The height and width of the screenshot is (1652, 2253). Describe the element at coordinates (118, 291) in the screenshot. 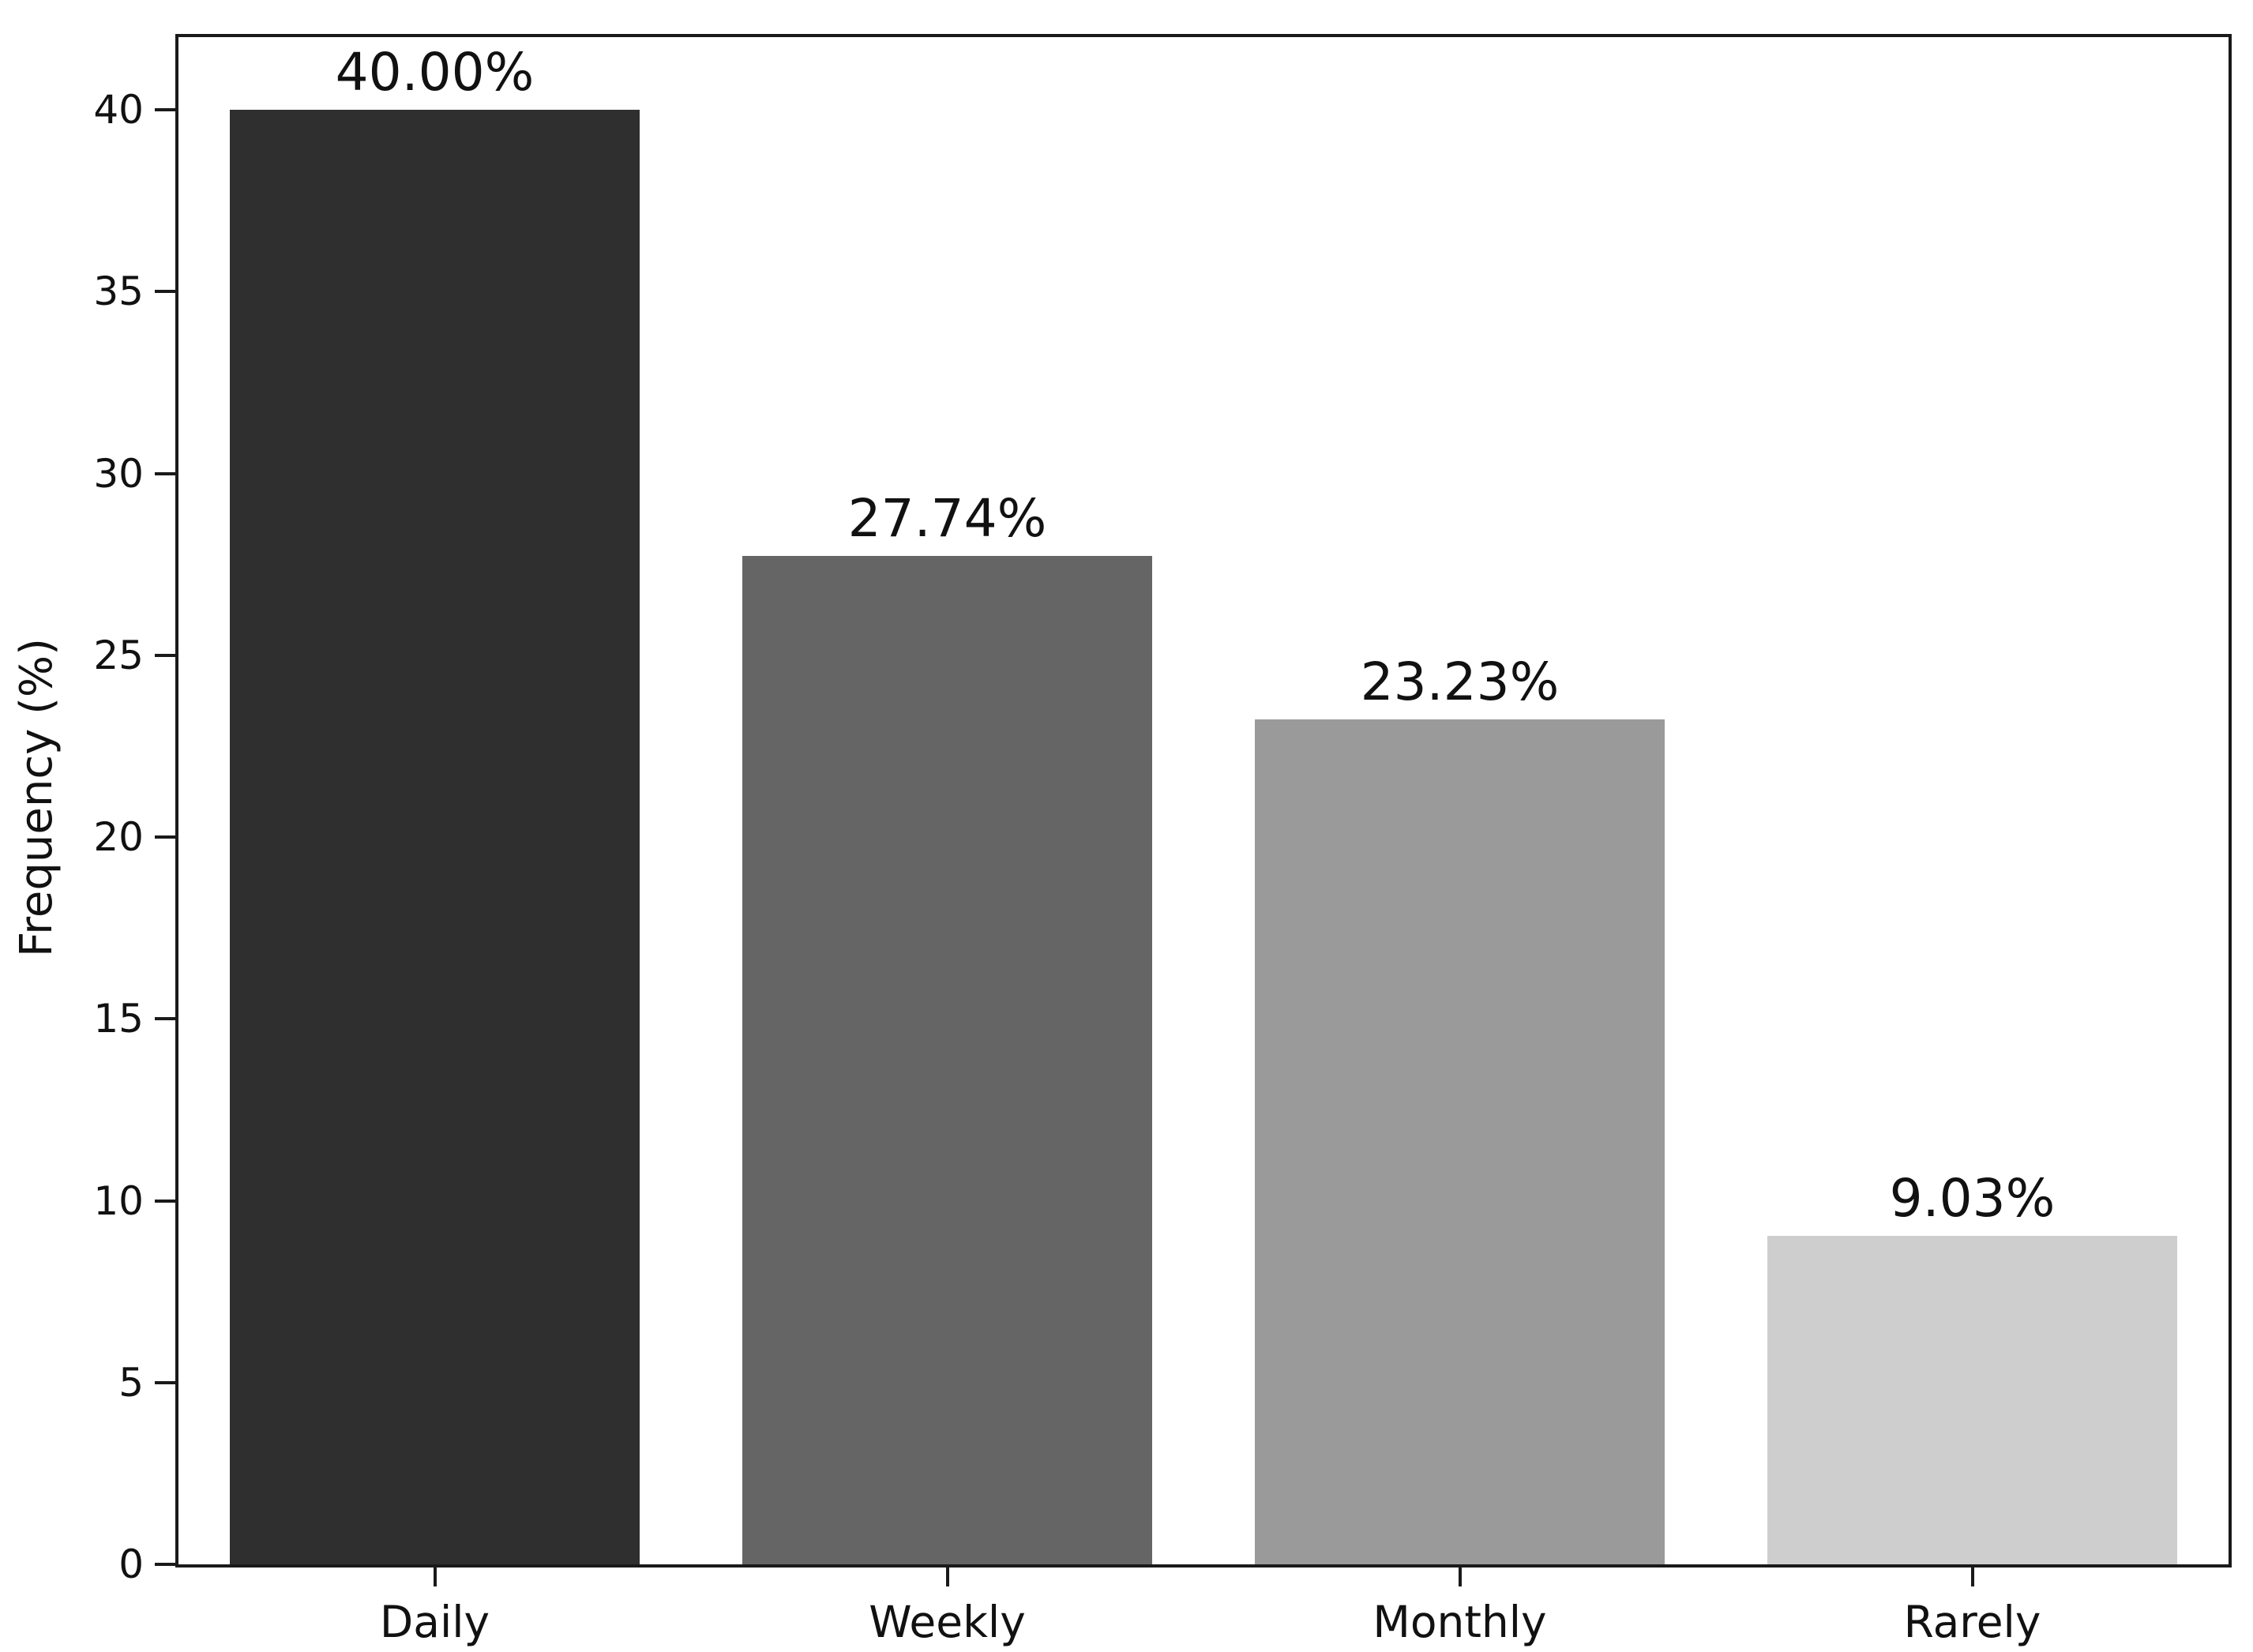

I see `y-tick-label: 35` at that location.